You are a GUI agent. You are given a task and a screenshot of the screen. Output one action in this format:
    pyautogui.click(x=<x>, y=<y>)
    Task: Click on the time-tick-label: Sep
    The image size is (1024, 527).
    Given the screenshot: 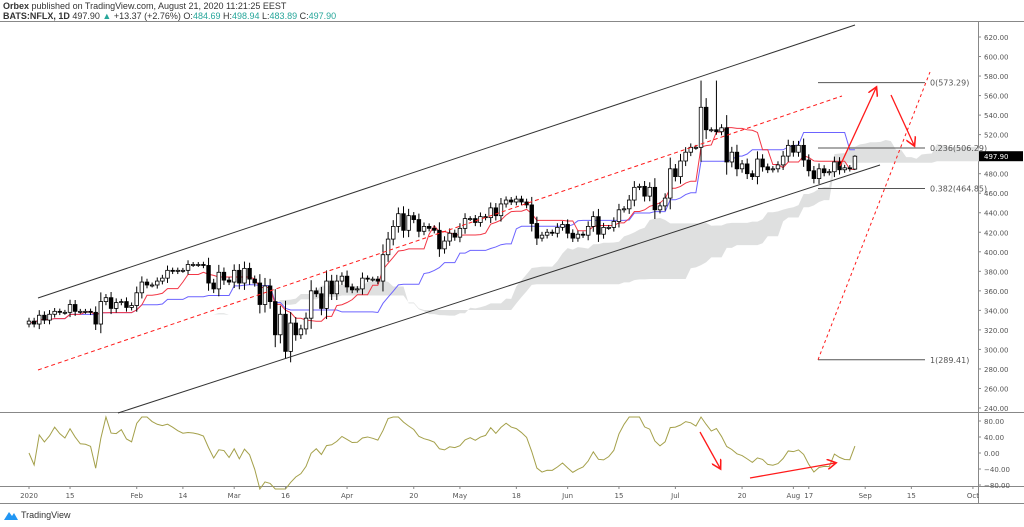 What is the action you would take?
    pyautogui.click(x=866, y=496)
    